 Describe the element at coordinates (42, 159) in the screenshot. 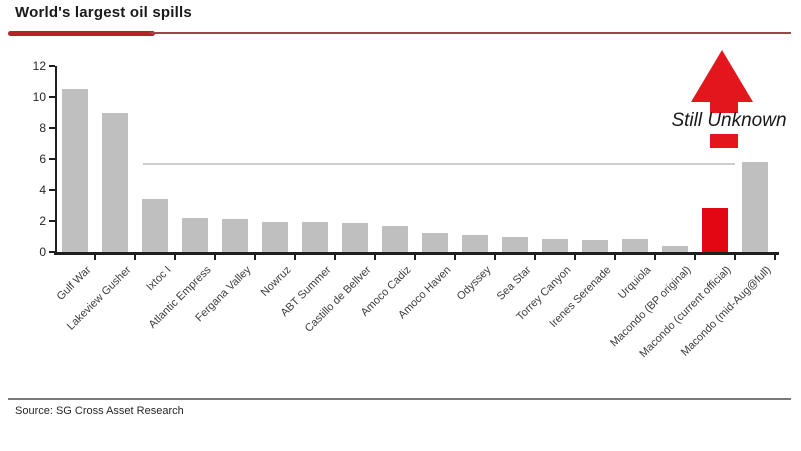

I see `y-tick-label: 6` at that location.